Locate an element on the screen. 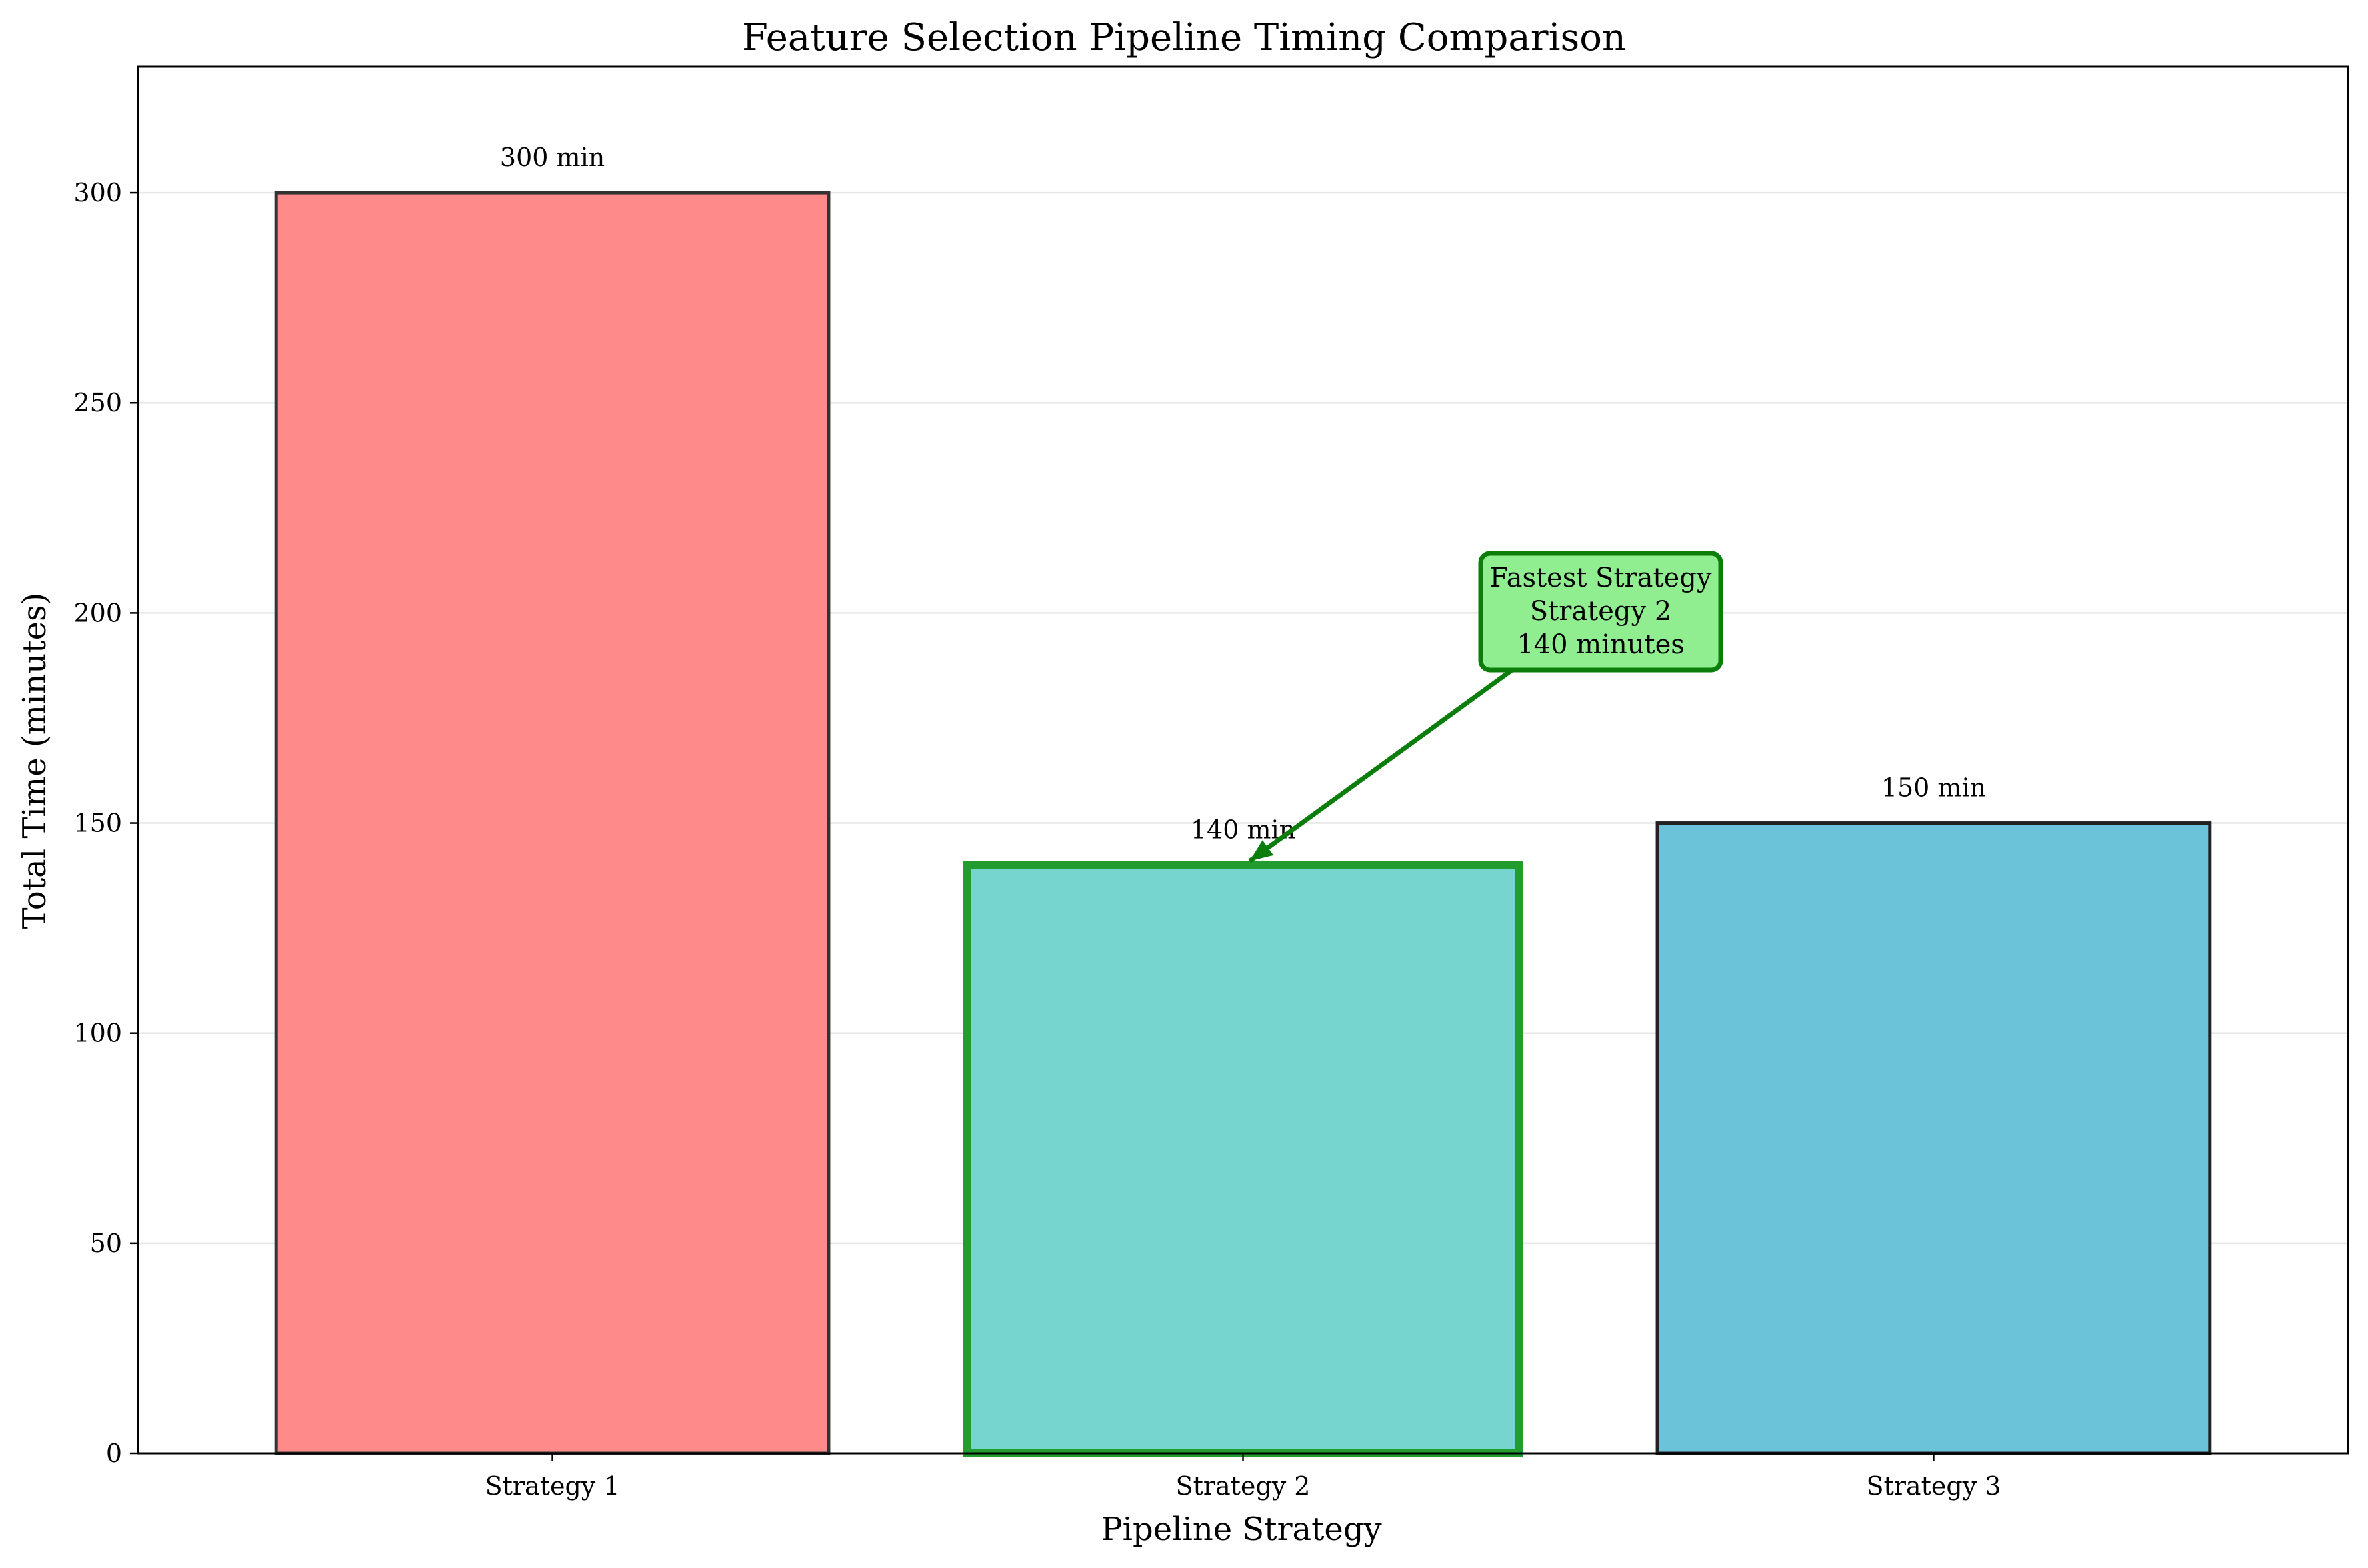 The width and height of the screenshot is (2368, 1568). x-tick-label: Strategy 2 is located at coordinates (1243, 1486).